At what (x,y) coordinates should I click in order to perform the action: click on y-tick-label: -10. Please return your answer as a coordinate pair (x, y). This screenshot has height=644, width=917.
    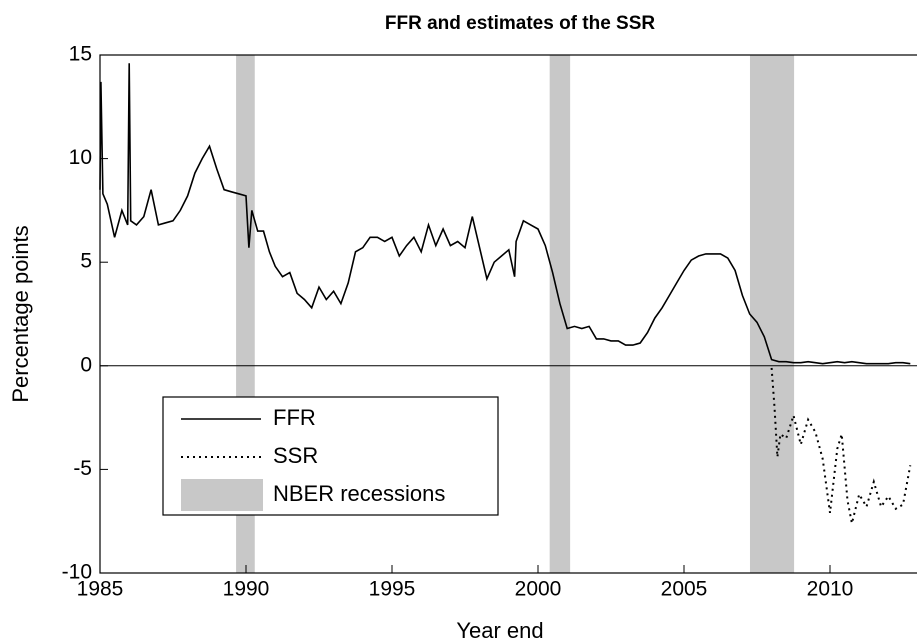
    Looking at the image, I should click on (77, 572).